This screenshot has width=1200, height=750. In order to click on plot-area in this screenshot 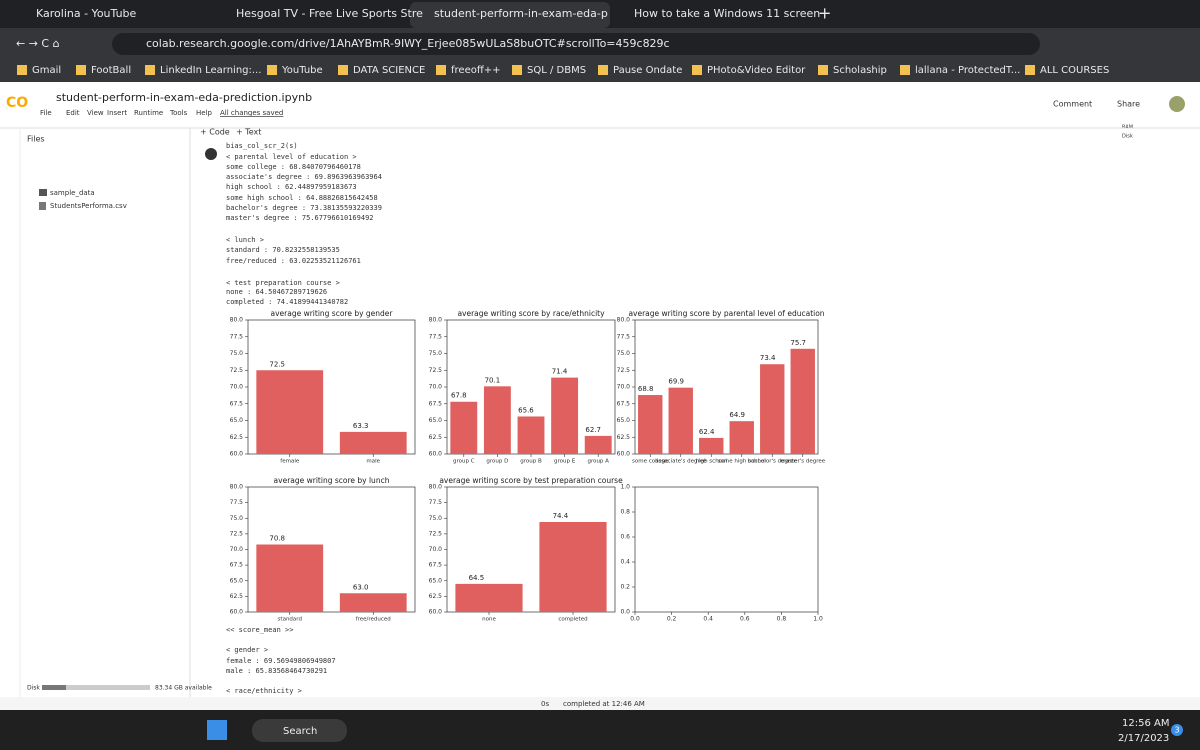, I will do `click(726, 549)`.